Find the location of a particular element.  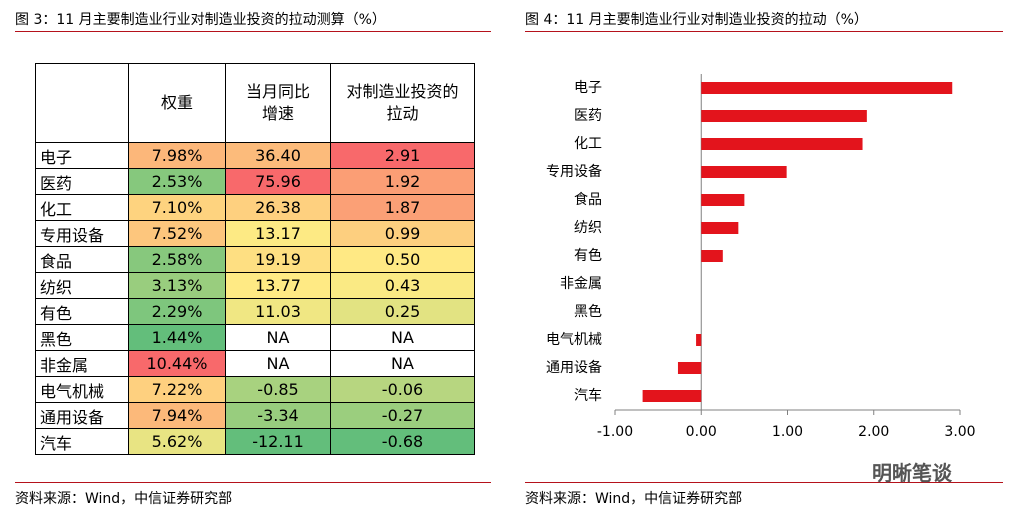

table-row: 汽车 5.62% -12.11 -0.68 is located at coordinates (255, 441).